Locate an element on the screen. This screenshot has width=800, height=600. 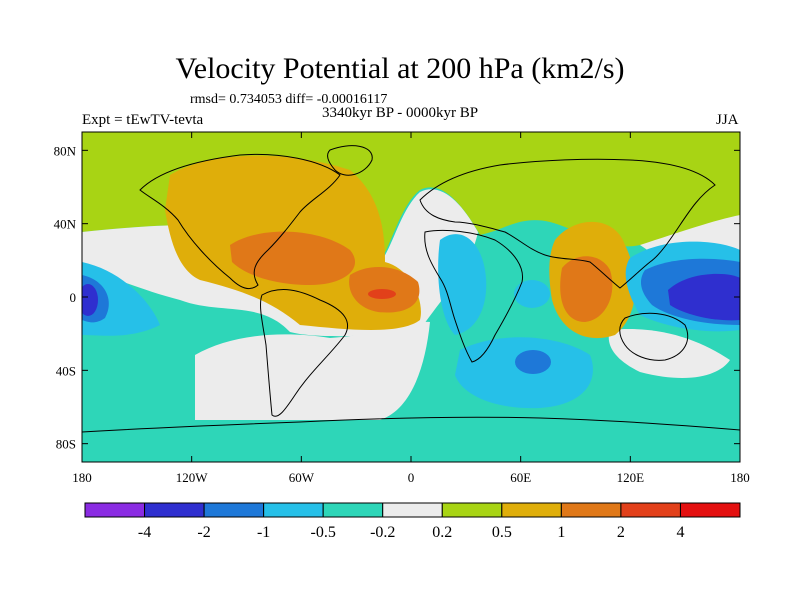
colorbar-label: -2 is located at coordinates (203, 532).